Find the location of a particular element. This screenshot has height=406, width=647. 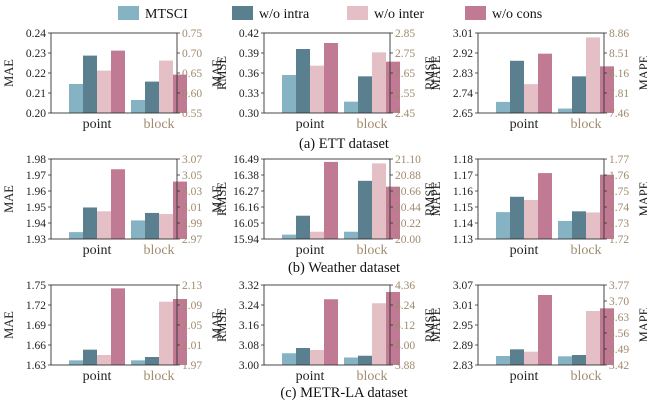

left-tick-label: 0.39 is located at coordinates (249, 54).